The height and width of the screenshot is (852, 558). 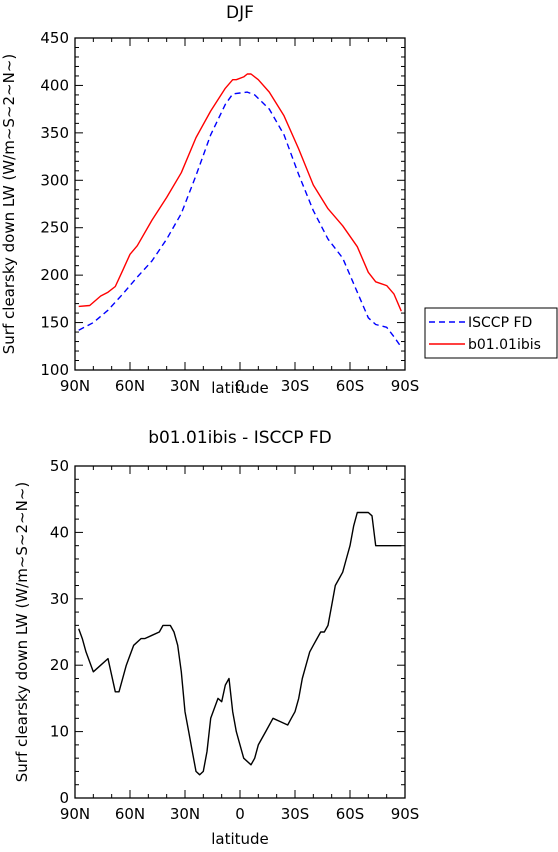 I want to click on y-tick-label: 250, so click(x=54, y=228).